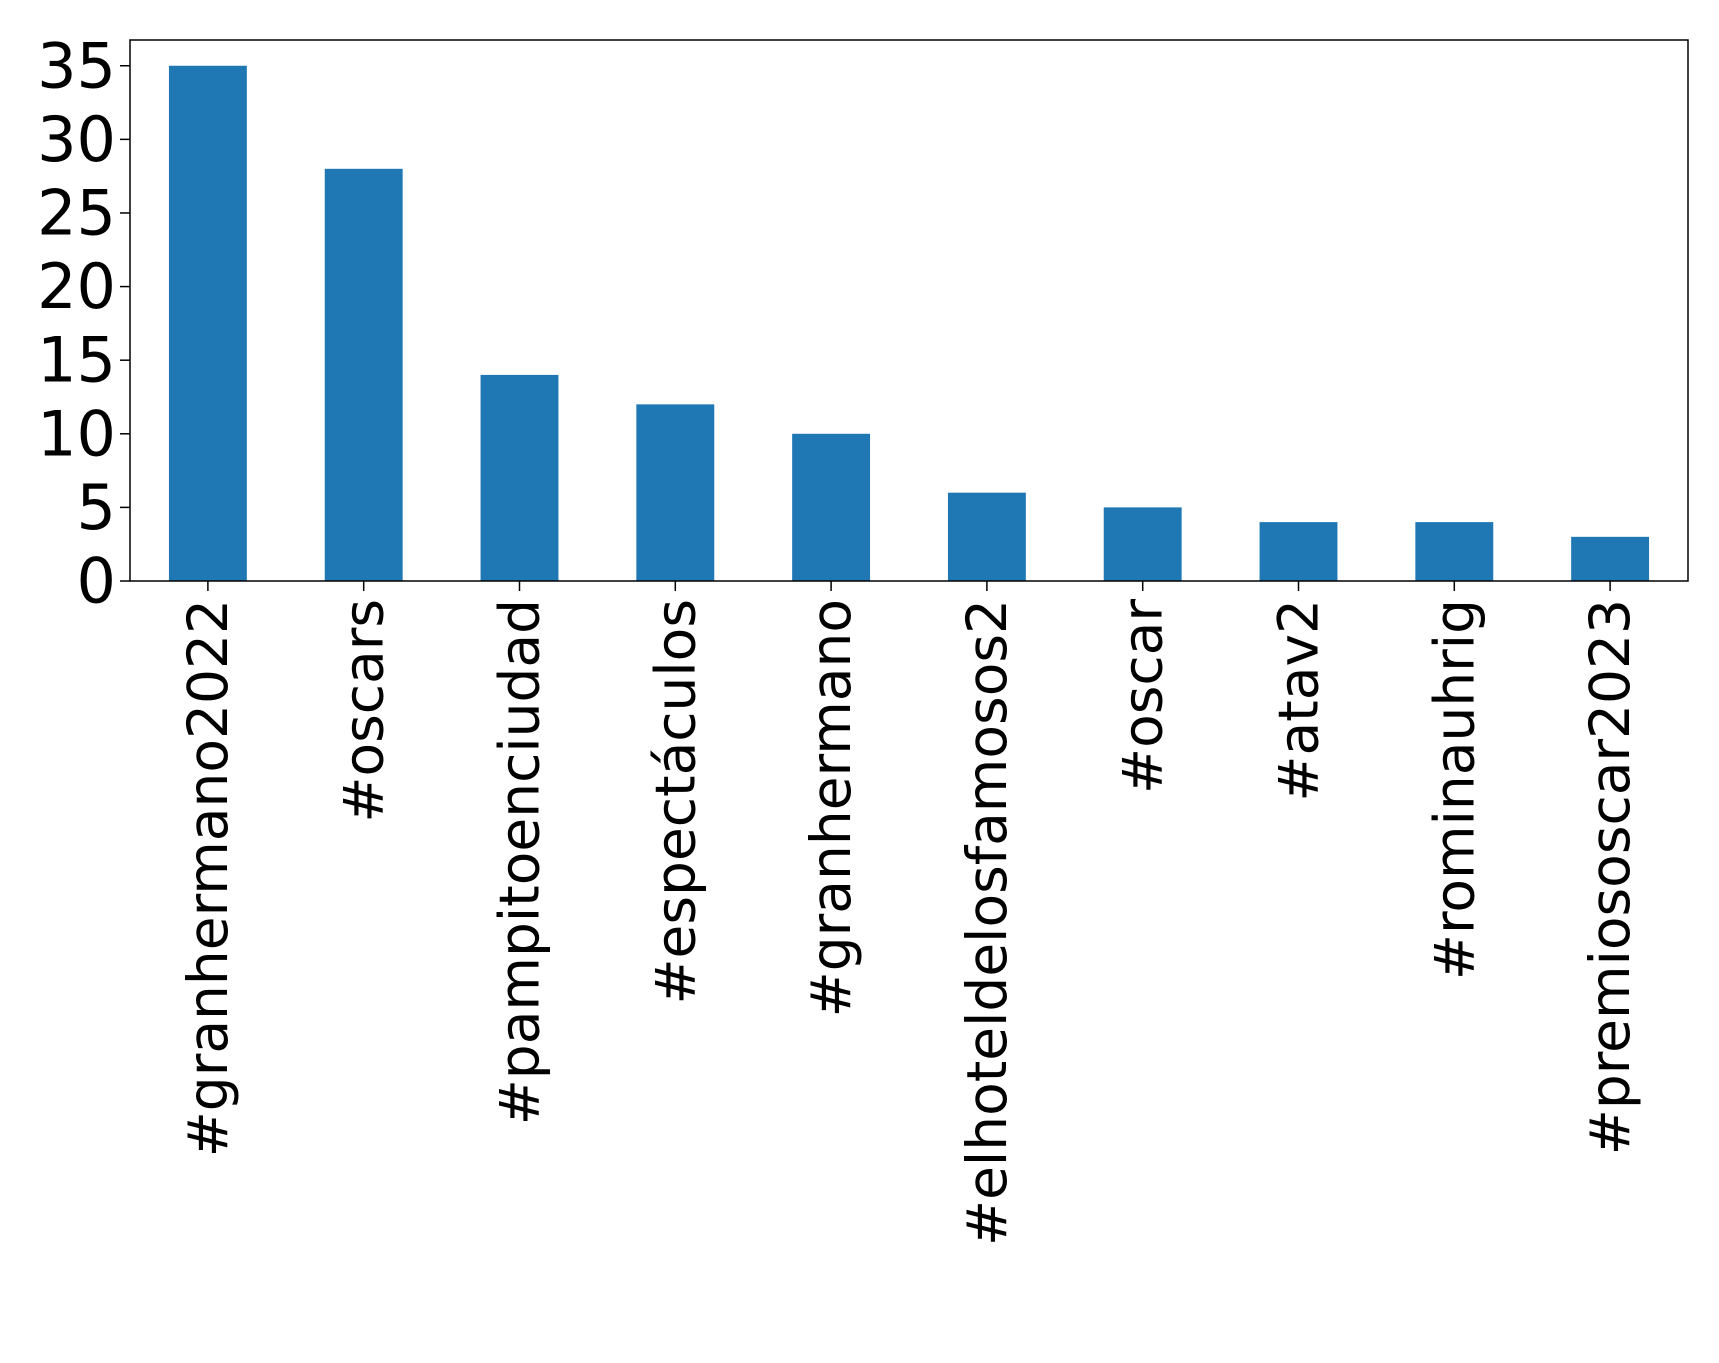 Image resolution: width=1719 pixels, height=1363 pixels. What do you see at coordinates (96, 507) in the screenshot?
I see `y-tick-label-1: 5` at bounding box center [96, 507].